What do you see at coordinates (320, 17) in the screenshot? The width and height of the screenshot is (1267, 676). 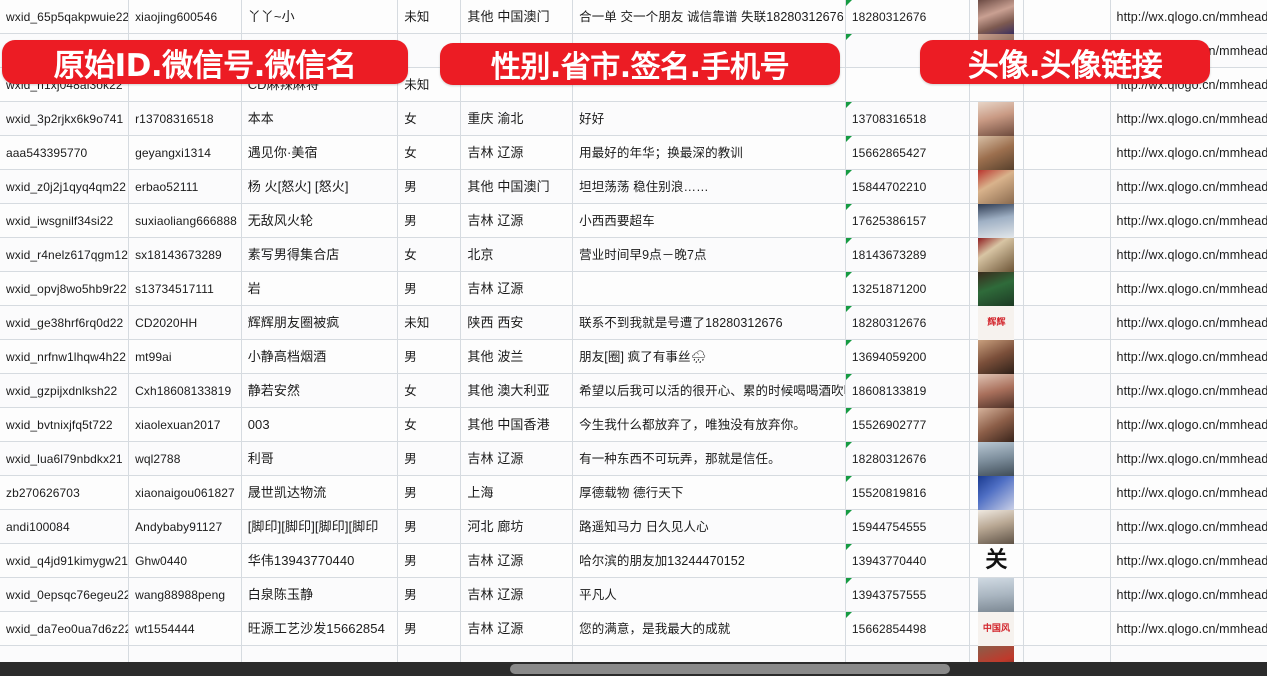 I see `cell-wechat-name: 丫丫~小` at bounding box center [320, 17].